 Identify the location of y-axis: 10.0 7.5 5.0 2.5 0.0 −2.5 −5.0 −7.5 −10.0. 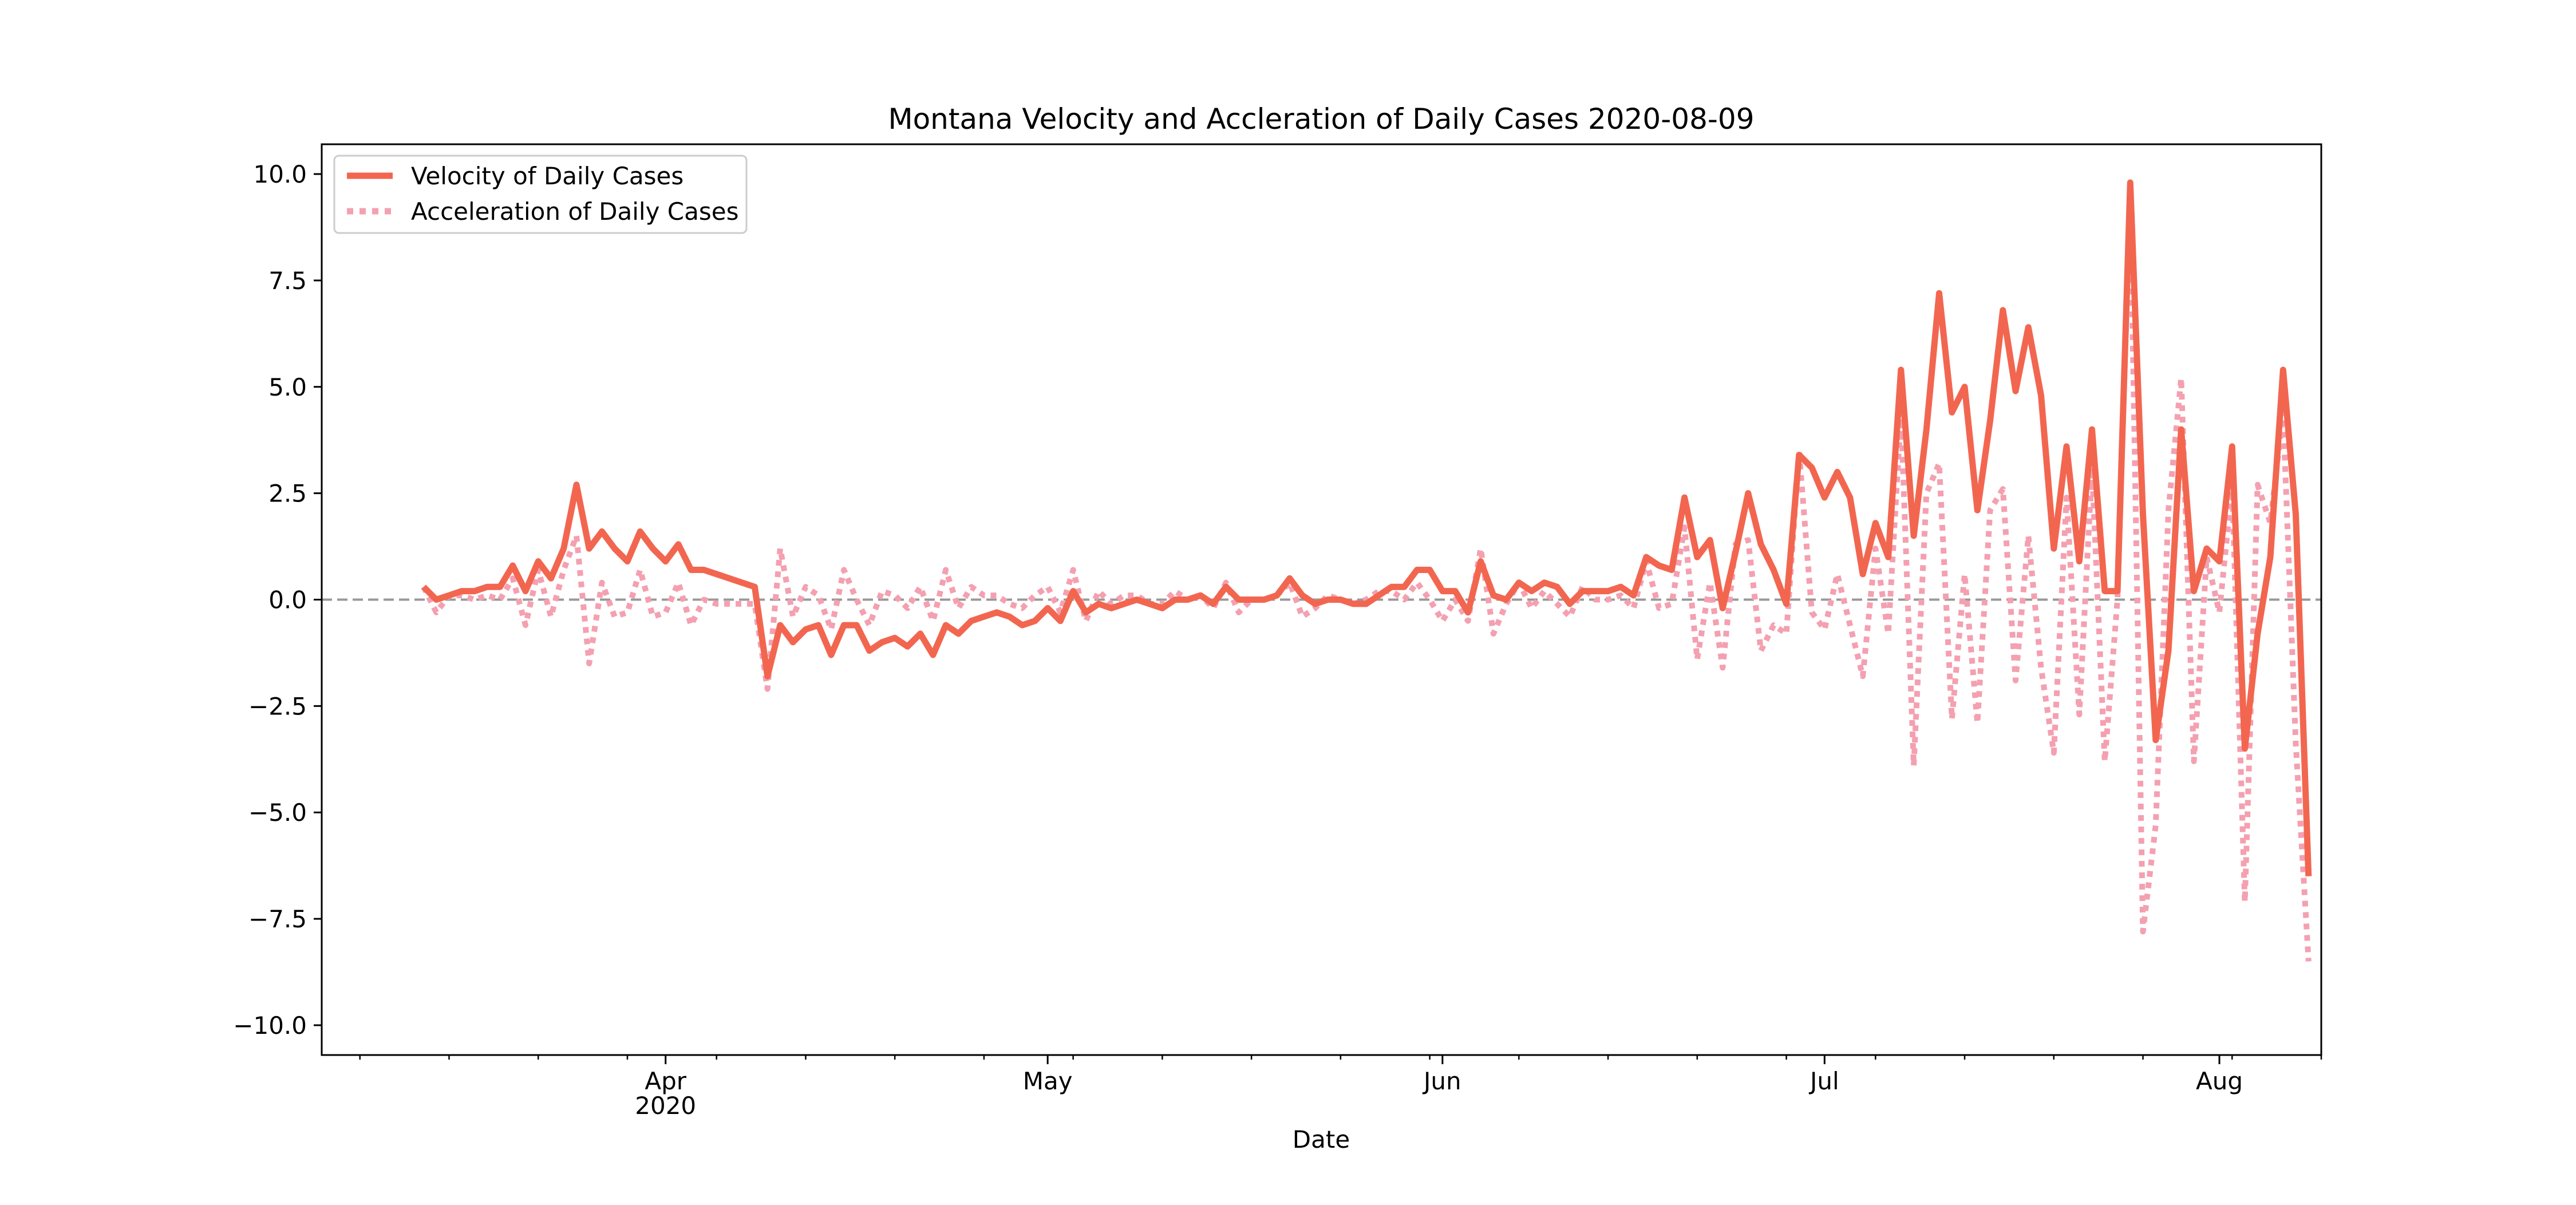
(277, 600).